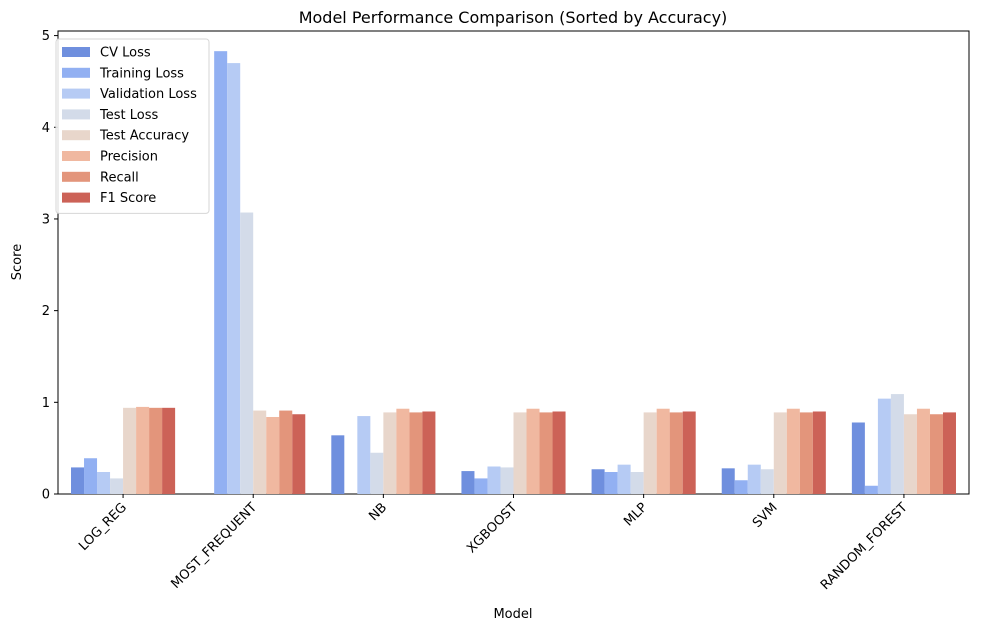 The width and height of the screenshot is (988, 631). Describe the element at coordinates (390, 453) in the screenshot. I see `bar-test-accuracy-nb` at that location.